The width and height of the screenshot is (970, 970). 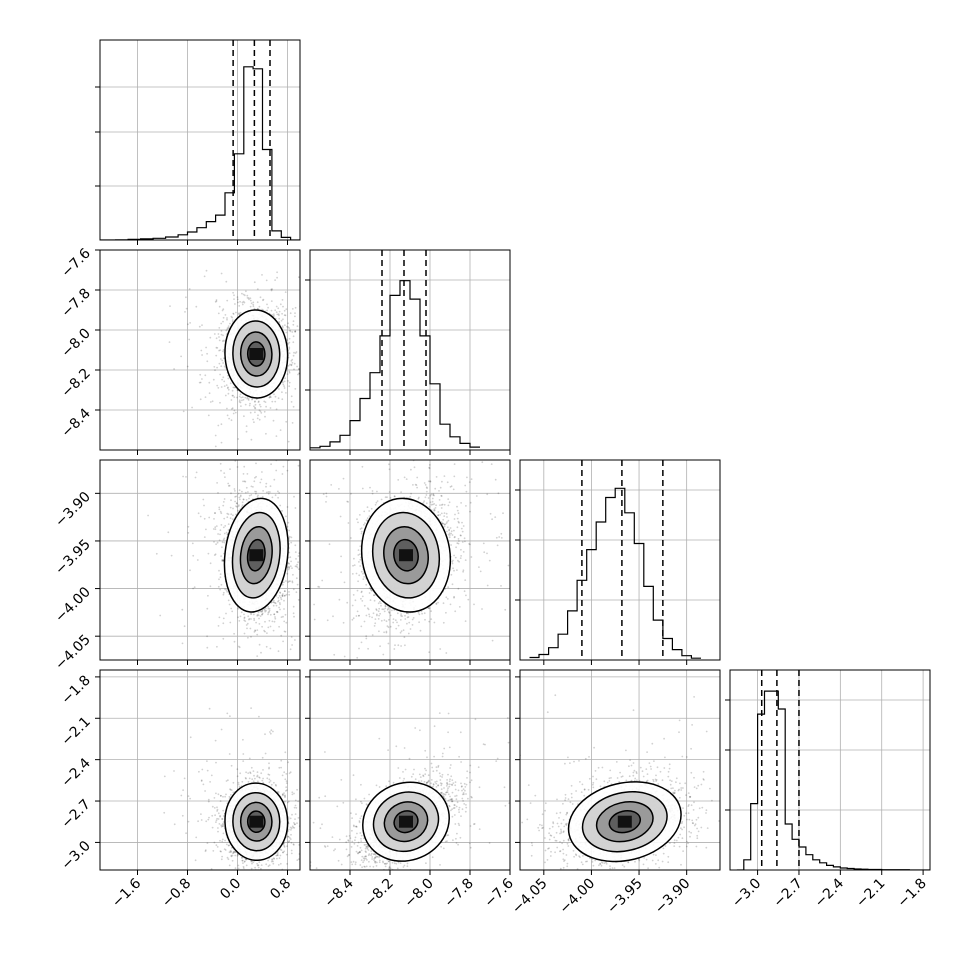 What do you see at coordinates (75, 262) in the screenshot?
I see `y-tick-label: −7.6` at bounding box center [75, 262].